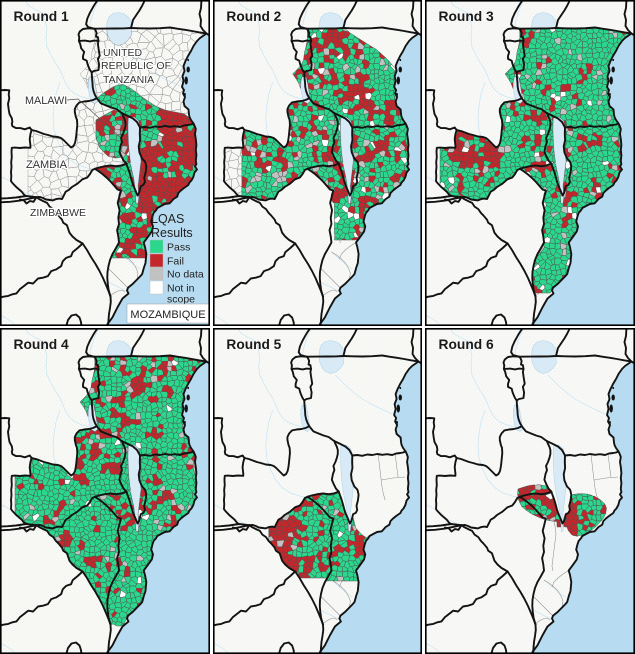  I want to click on svg-text: Round 2, so click(253, 16).